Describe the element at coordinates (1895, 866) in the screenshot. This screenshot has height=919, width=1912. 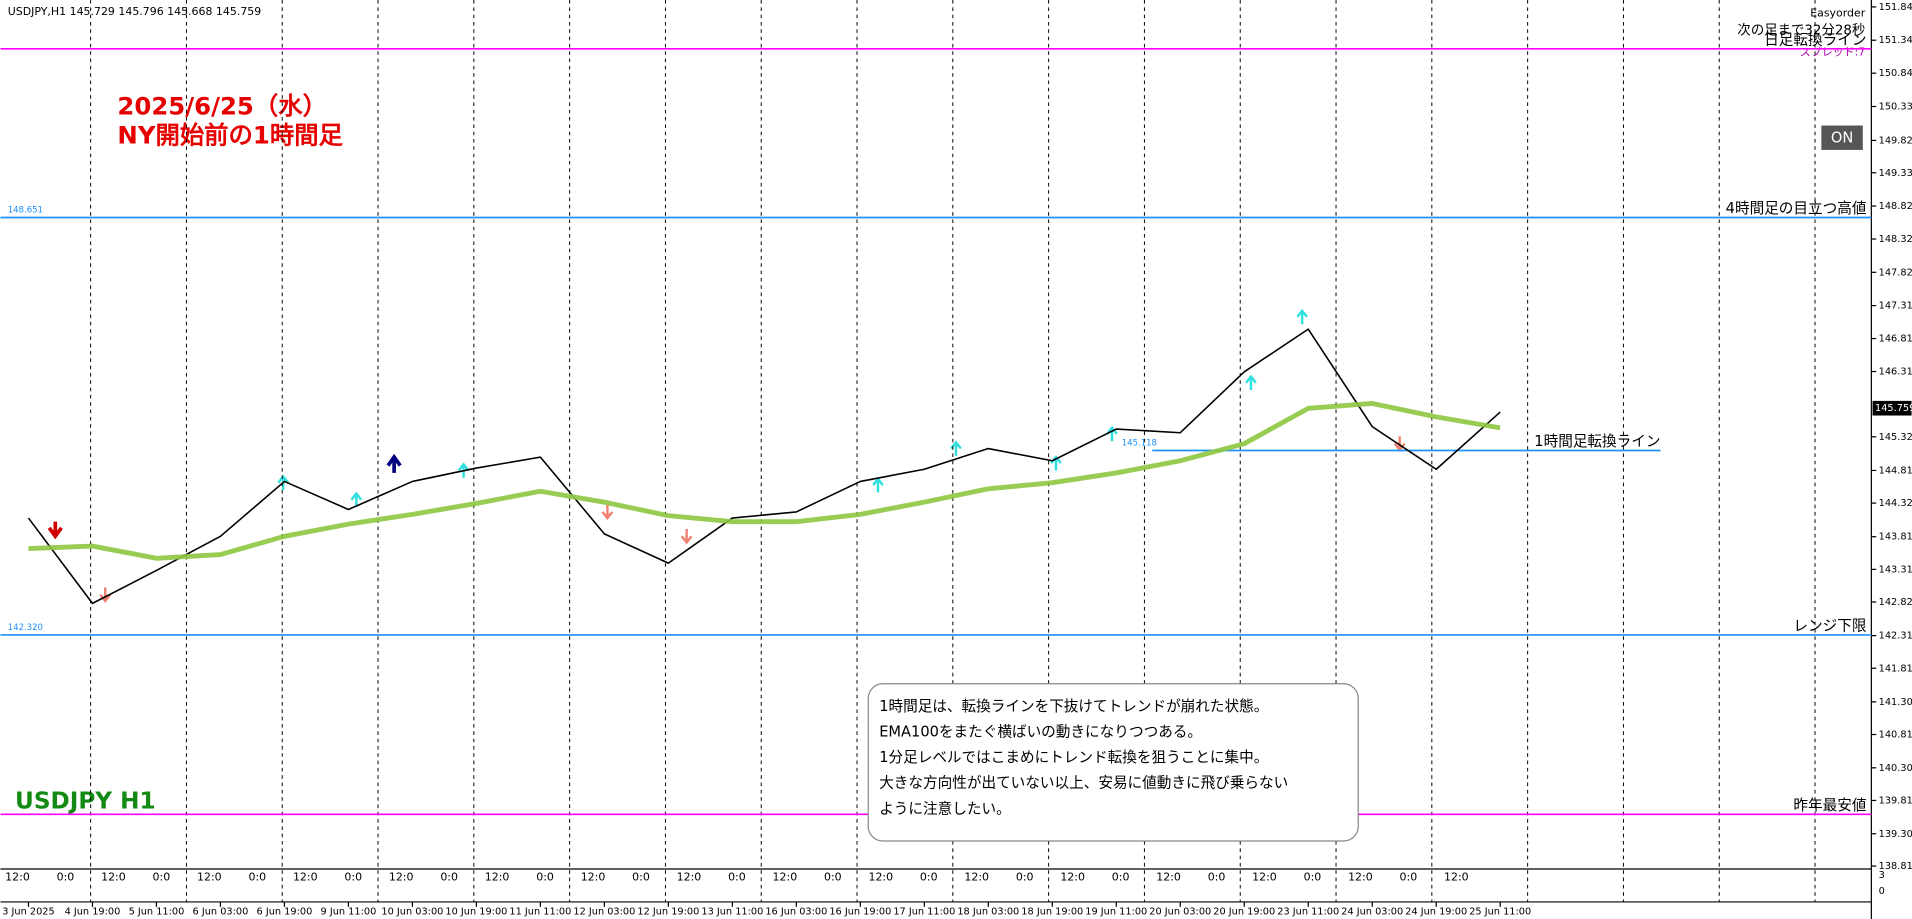
I see `y-tick-label: 138.815` at that location.